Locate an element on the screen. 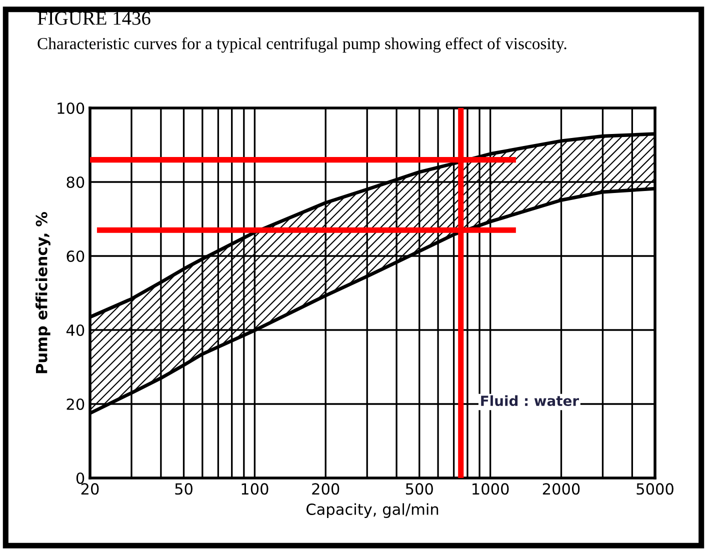 The image size is (707, 550). x-tick-label: 20 is located at coordinates (90, 489).